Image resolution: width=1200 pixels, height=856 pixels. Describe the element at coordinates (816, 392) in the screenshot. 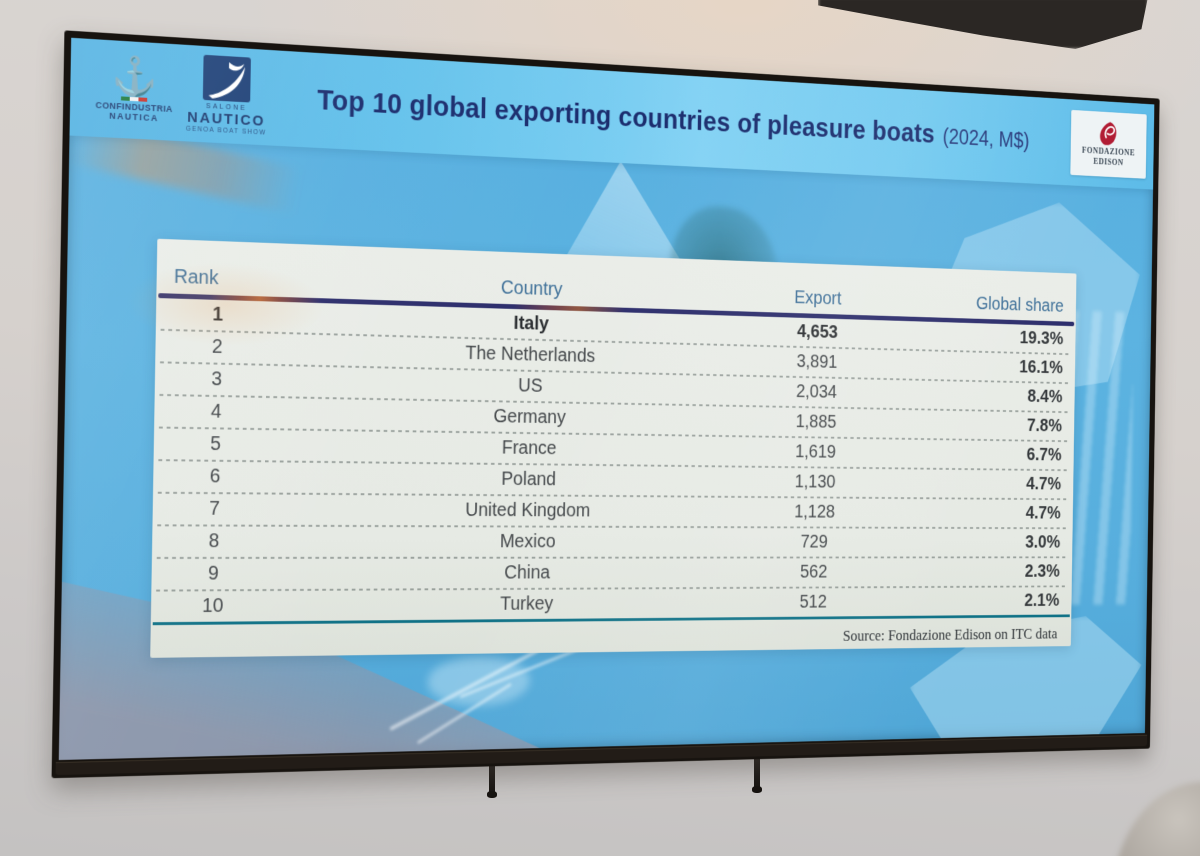

I see `export-cell: 2,034` at that location.